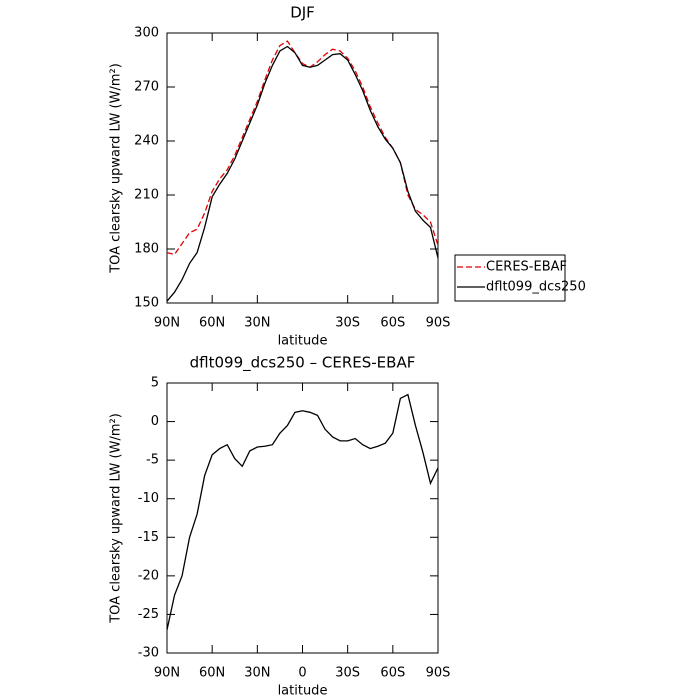 This screenshot has height=700, width=700. Describe the element at coordinates (155, 421) in the screenshot. I see `y-tick-label: 0` at that location.